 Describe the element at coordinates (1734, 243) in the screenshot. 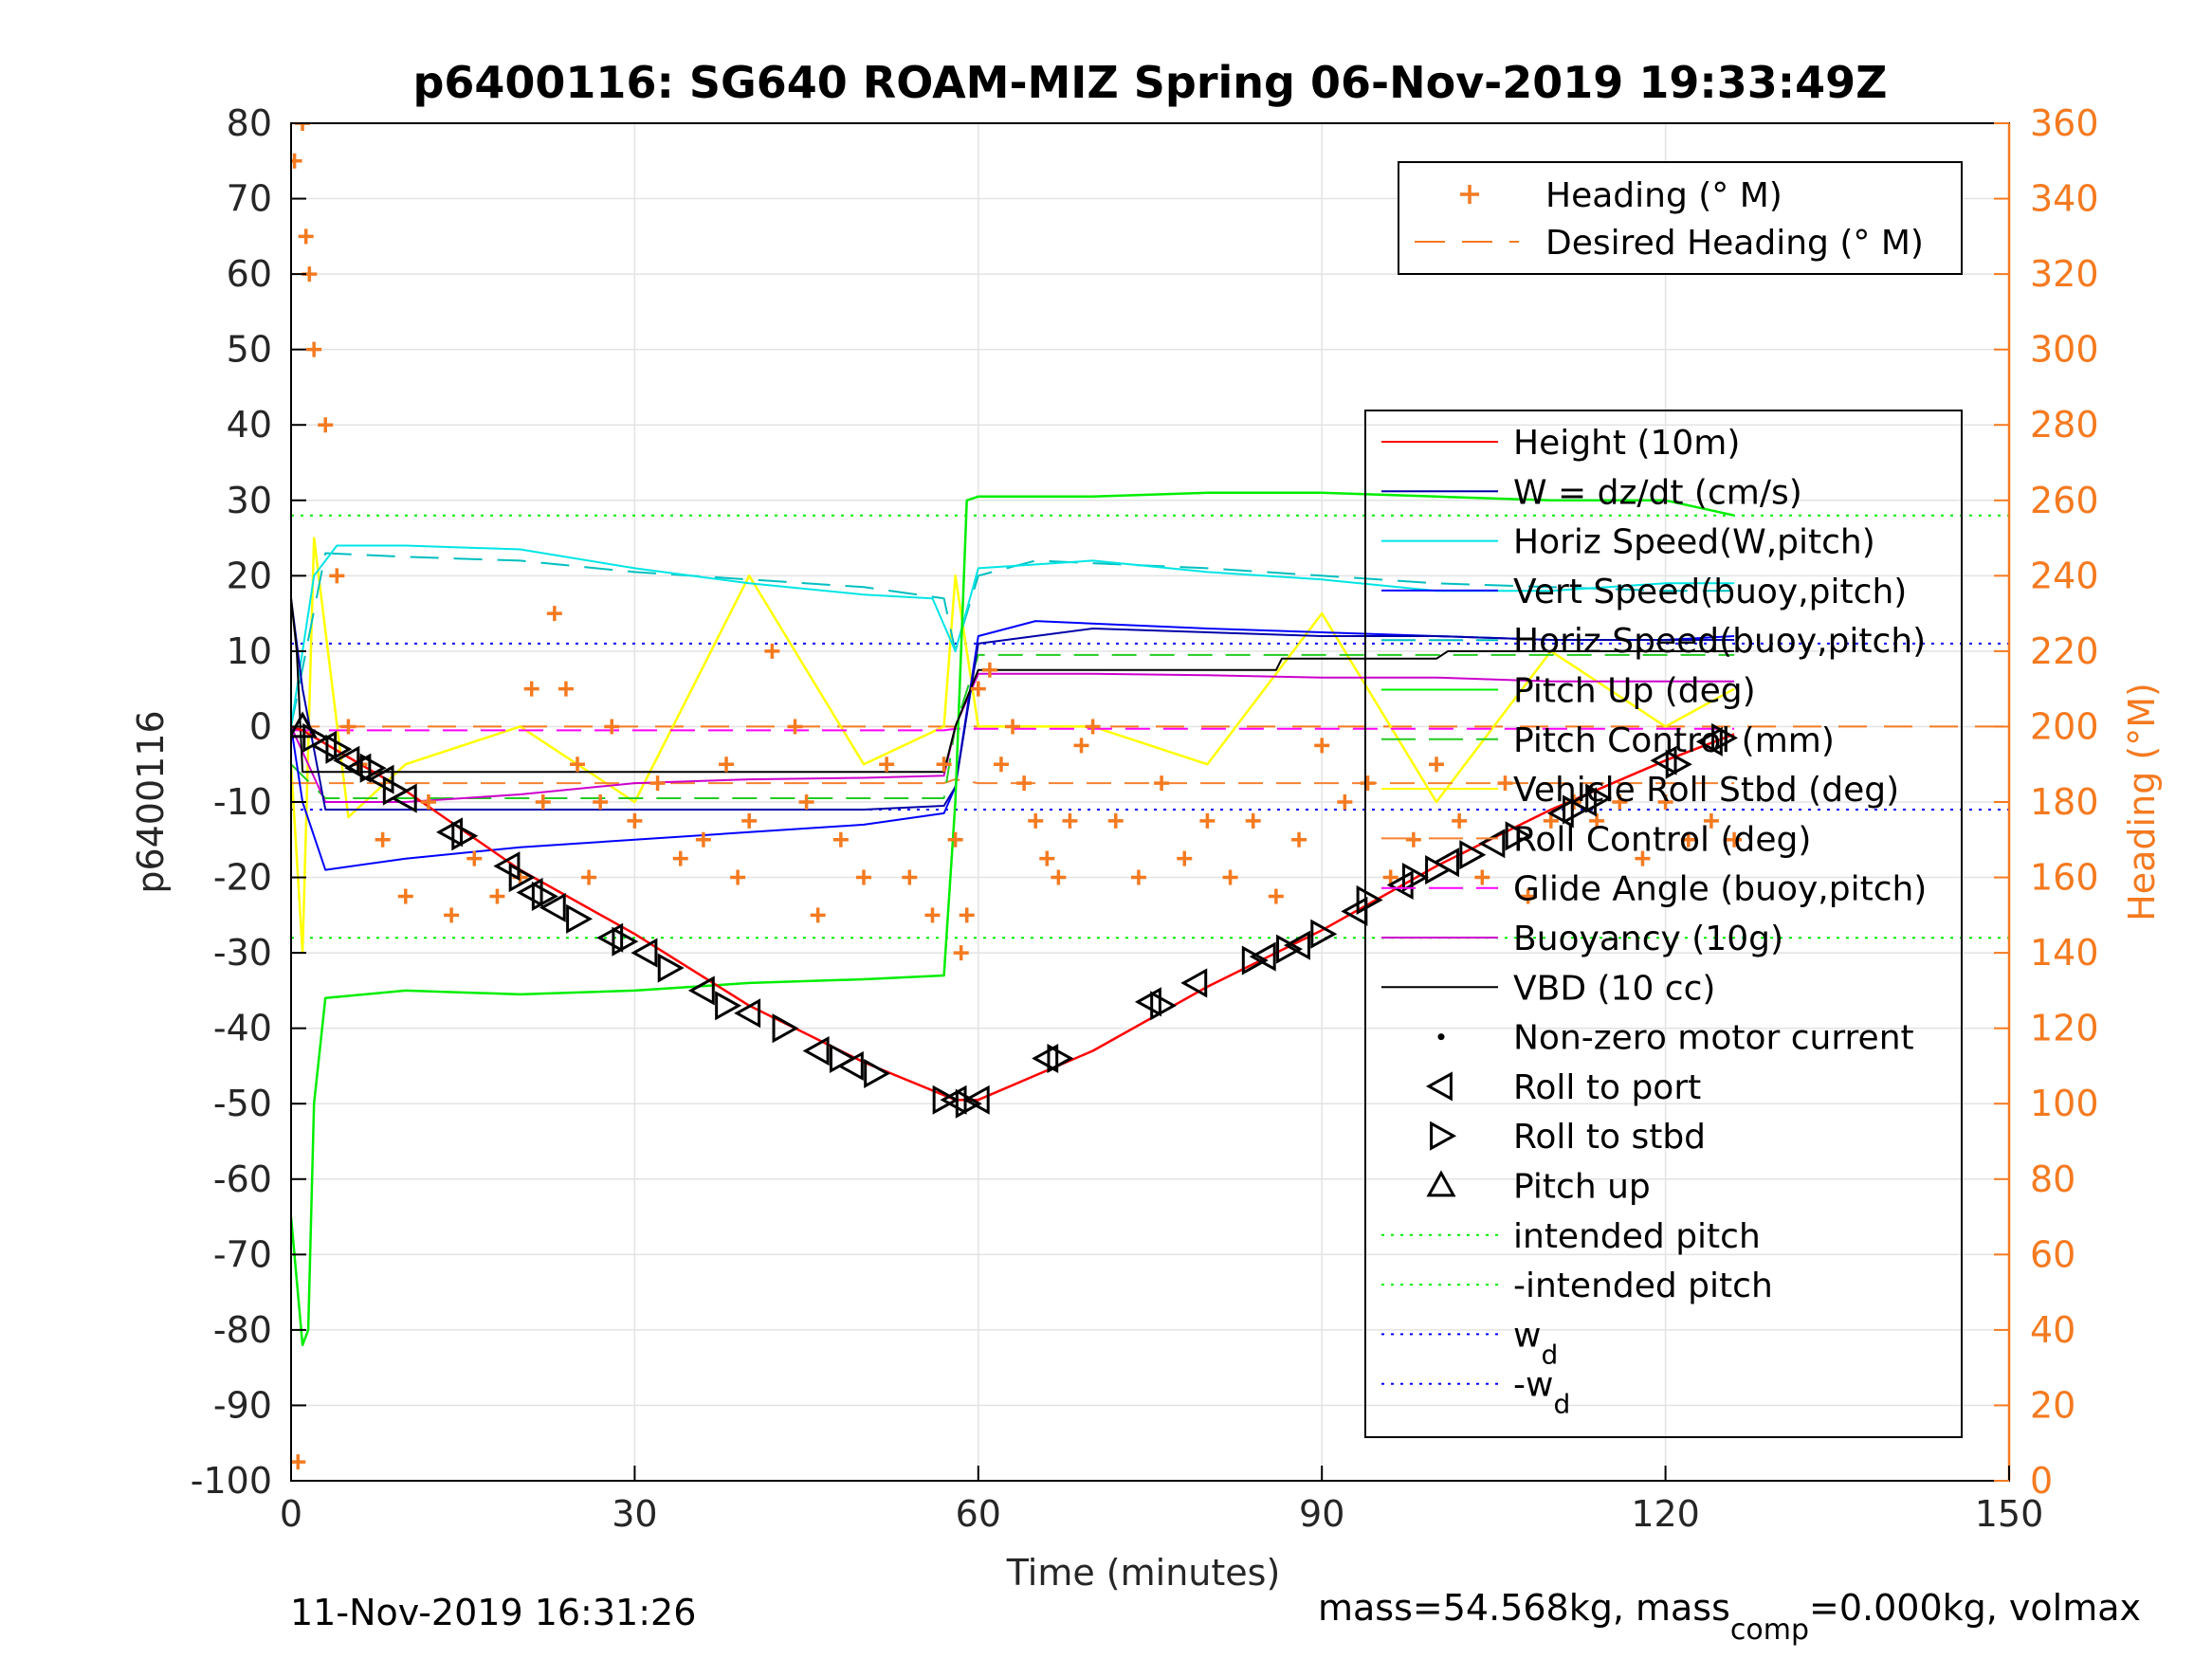

I see `legend-heading-label-1: Desired Heading (° M)` at that location.